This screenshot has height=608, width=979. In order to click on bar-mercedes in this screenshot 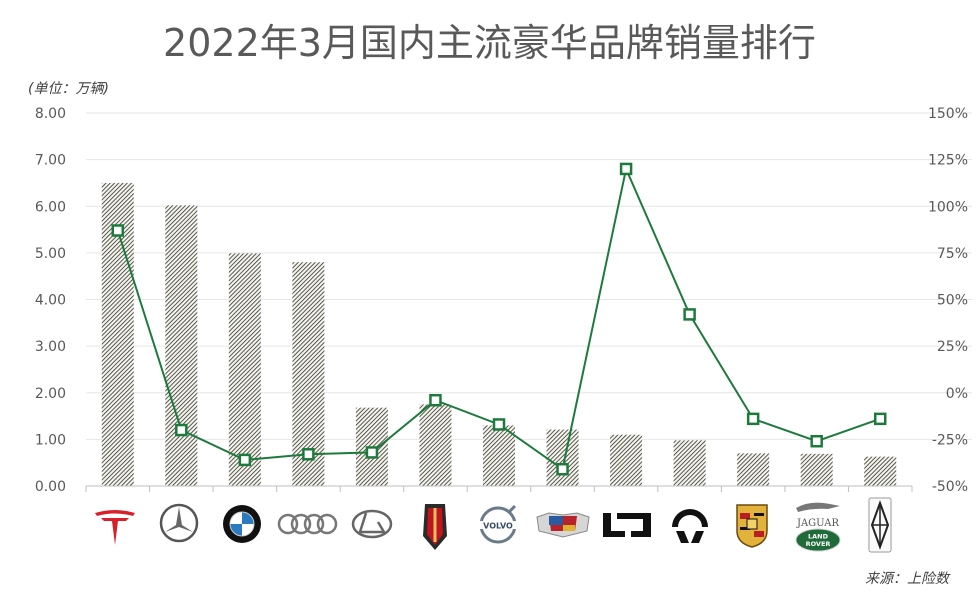, I will do `click(181, 345)`.